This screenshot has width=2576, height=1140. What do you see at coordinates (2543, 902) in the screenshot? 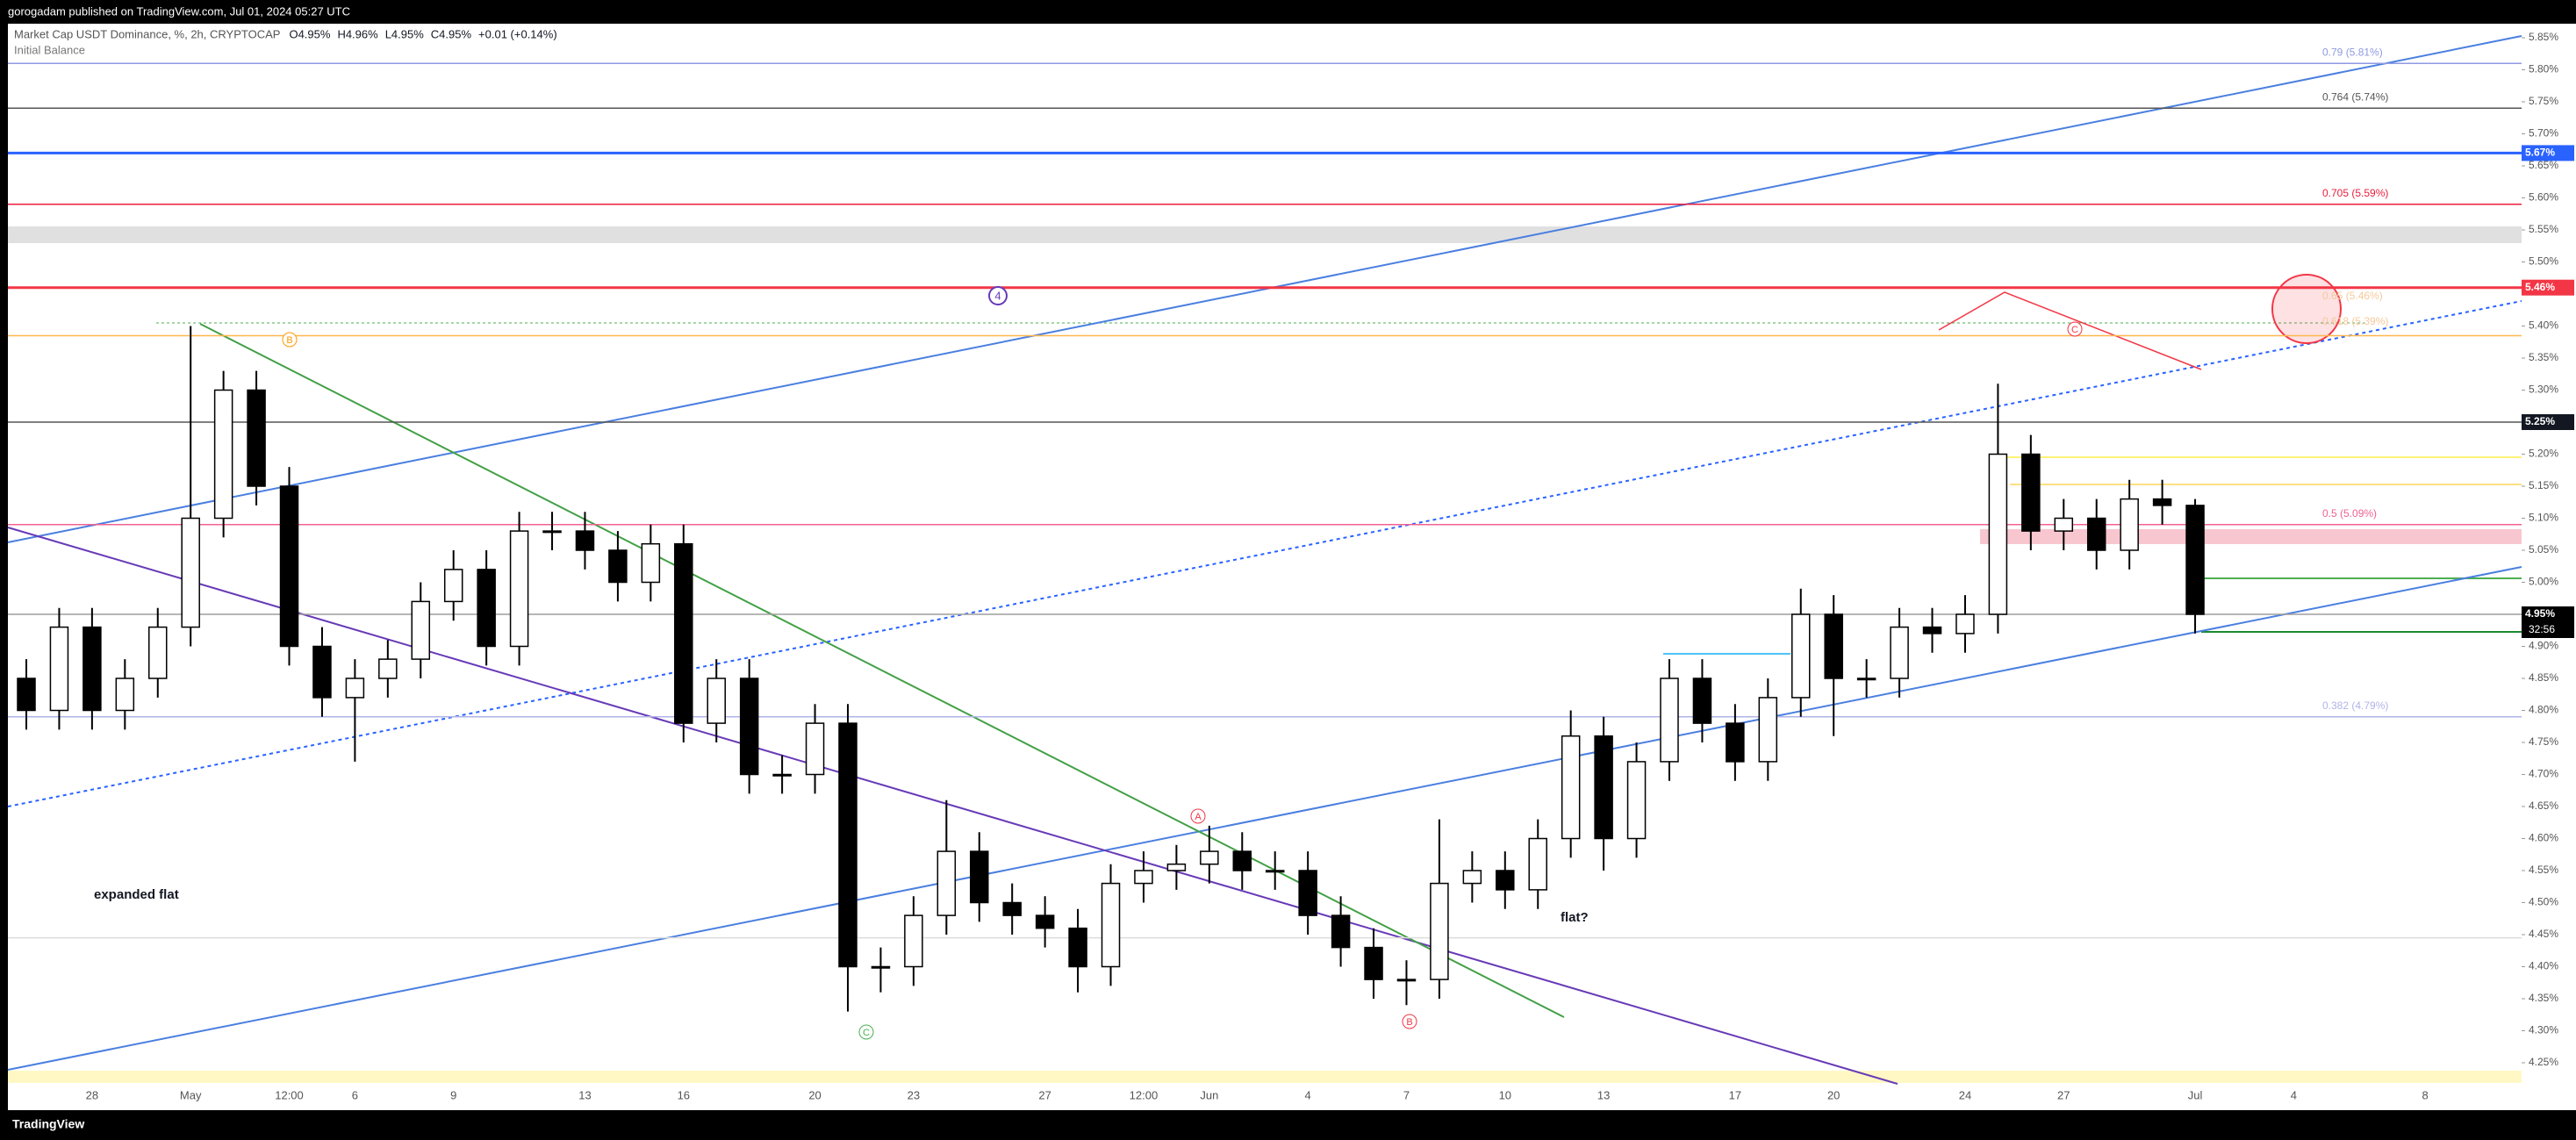
I see `y-tick-label: 4.50%` at bounding box center [2543, 902].